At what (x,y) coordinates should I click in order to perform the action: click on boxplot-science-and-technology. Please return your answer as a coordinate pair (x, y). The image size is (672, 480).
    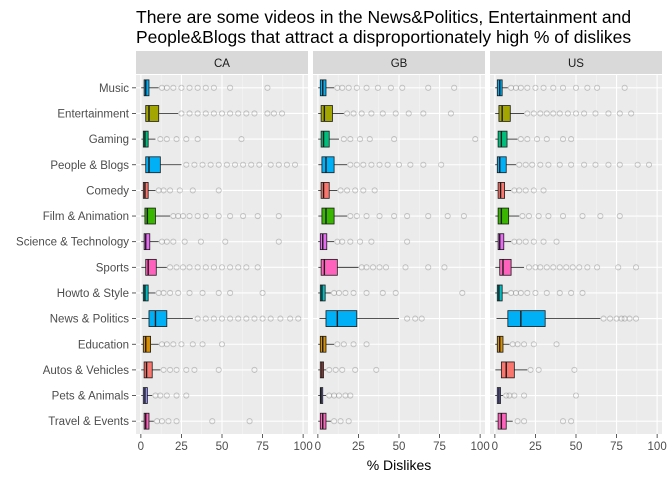
    Looking at the image, I should click on (527, 242).